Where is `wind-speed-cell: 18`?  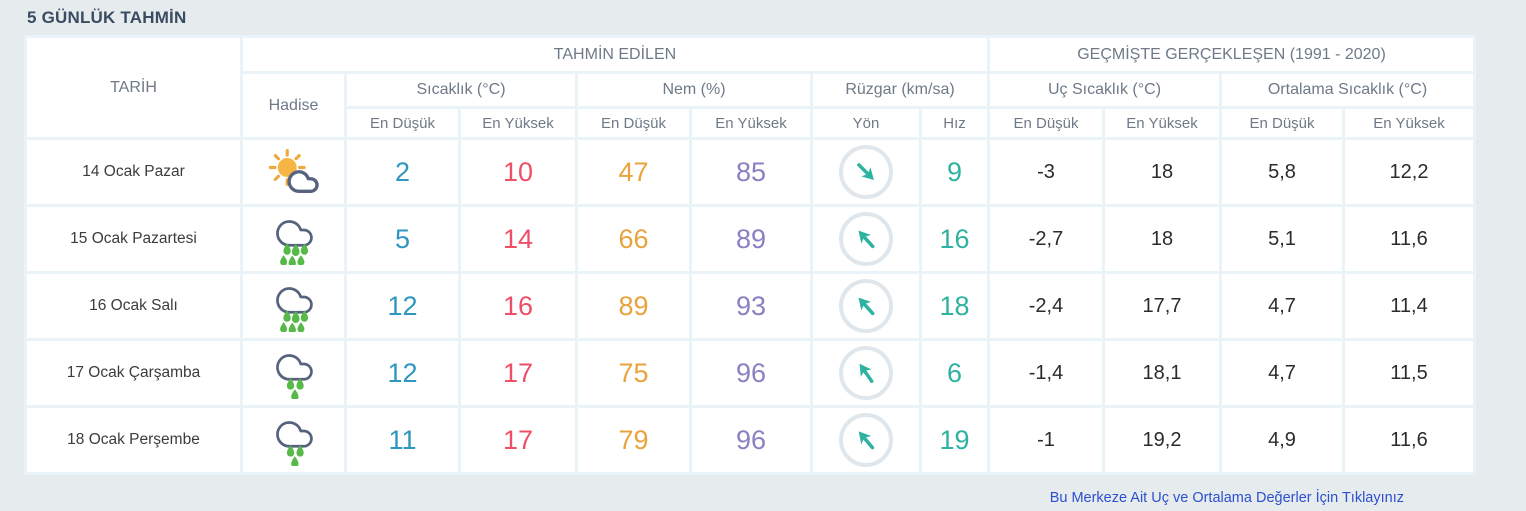 wind-speed-cell: 18 is located at coordinates (954, 306).